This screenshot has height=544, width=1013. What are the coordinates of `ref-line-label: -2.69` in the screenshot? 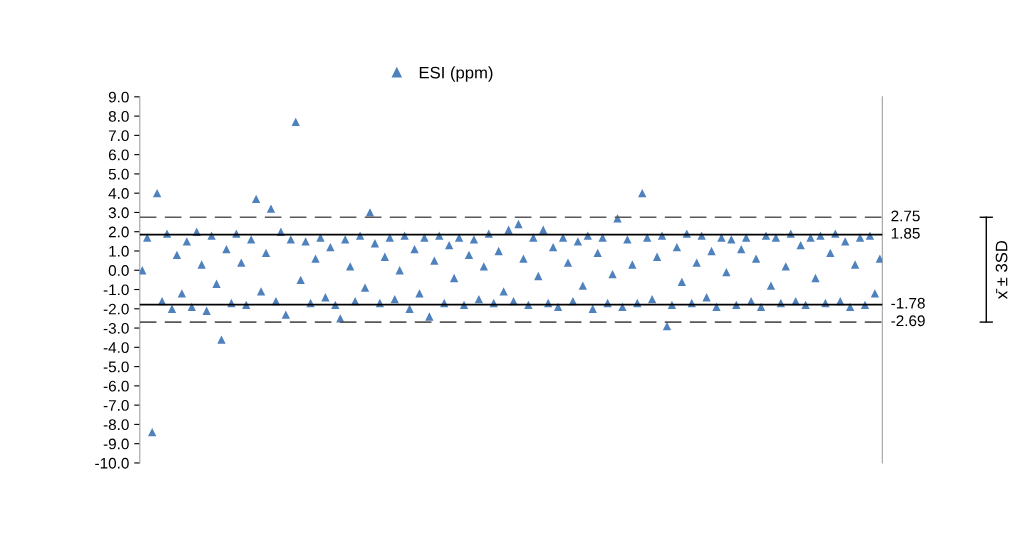 It's located at (908, 321).